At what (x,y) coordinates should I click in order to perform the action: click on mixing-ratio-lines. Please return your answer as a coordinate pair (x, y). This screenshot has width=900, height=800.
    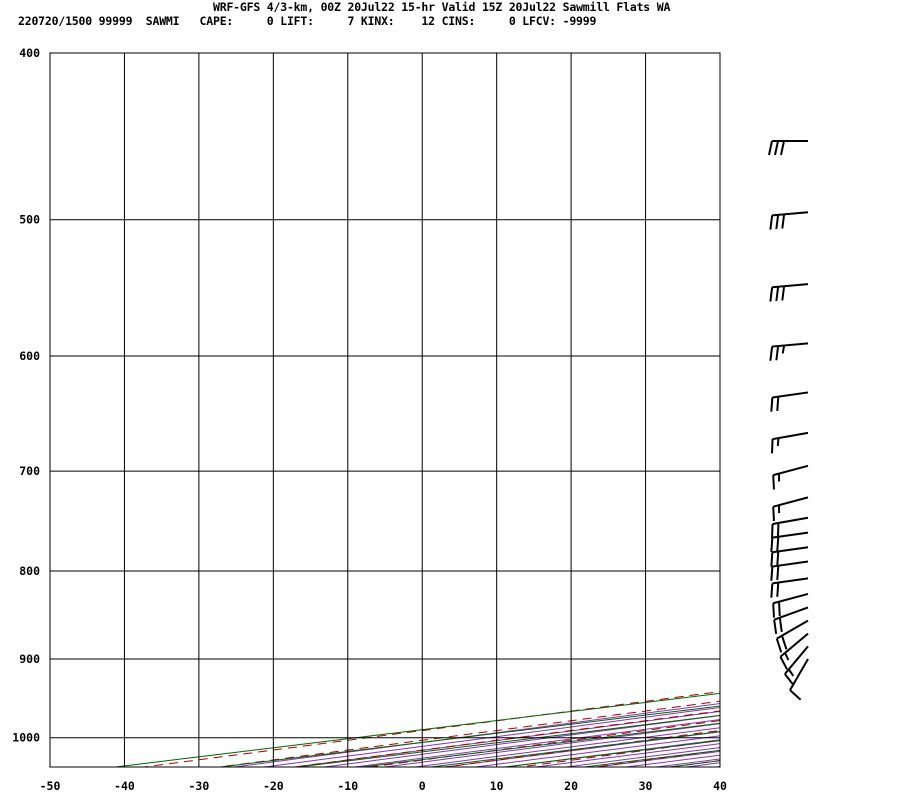
    Looking at the image, I should click on (415, 729).